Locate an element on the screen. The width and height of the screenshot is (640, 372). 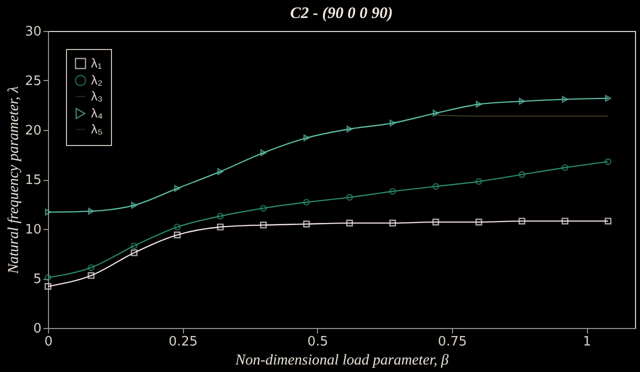
y-tick-label: 10 is located at coordinates (33, 230).